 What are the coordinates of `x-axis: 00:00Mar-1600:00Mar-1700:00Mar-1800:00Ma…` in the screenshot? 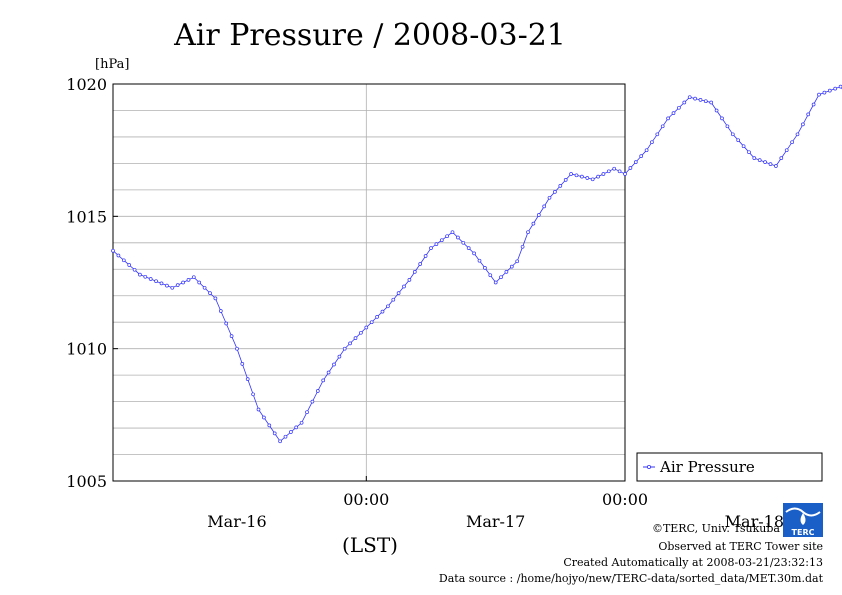 It's located at (495, 503).